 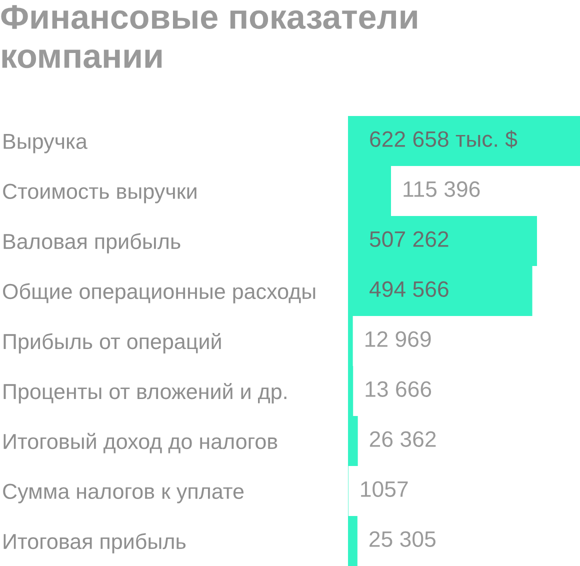 What do you see at coordinates (95, 543) in the screenshot?
I see `y-tick-label: Итоговая прибыль` at bounding box center [95, 543].